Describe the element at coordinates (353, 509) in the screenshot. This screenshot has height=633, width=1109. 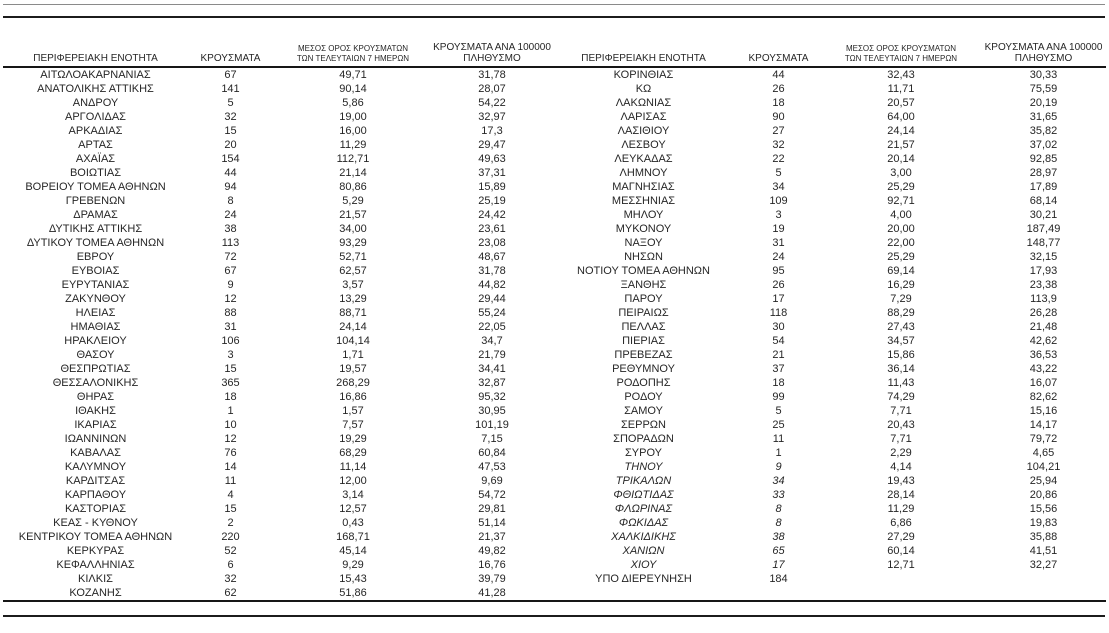
I see `avg7-cell: 12,57` at that location.